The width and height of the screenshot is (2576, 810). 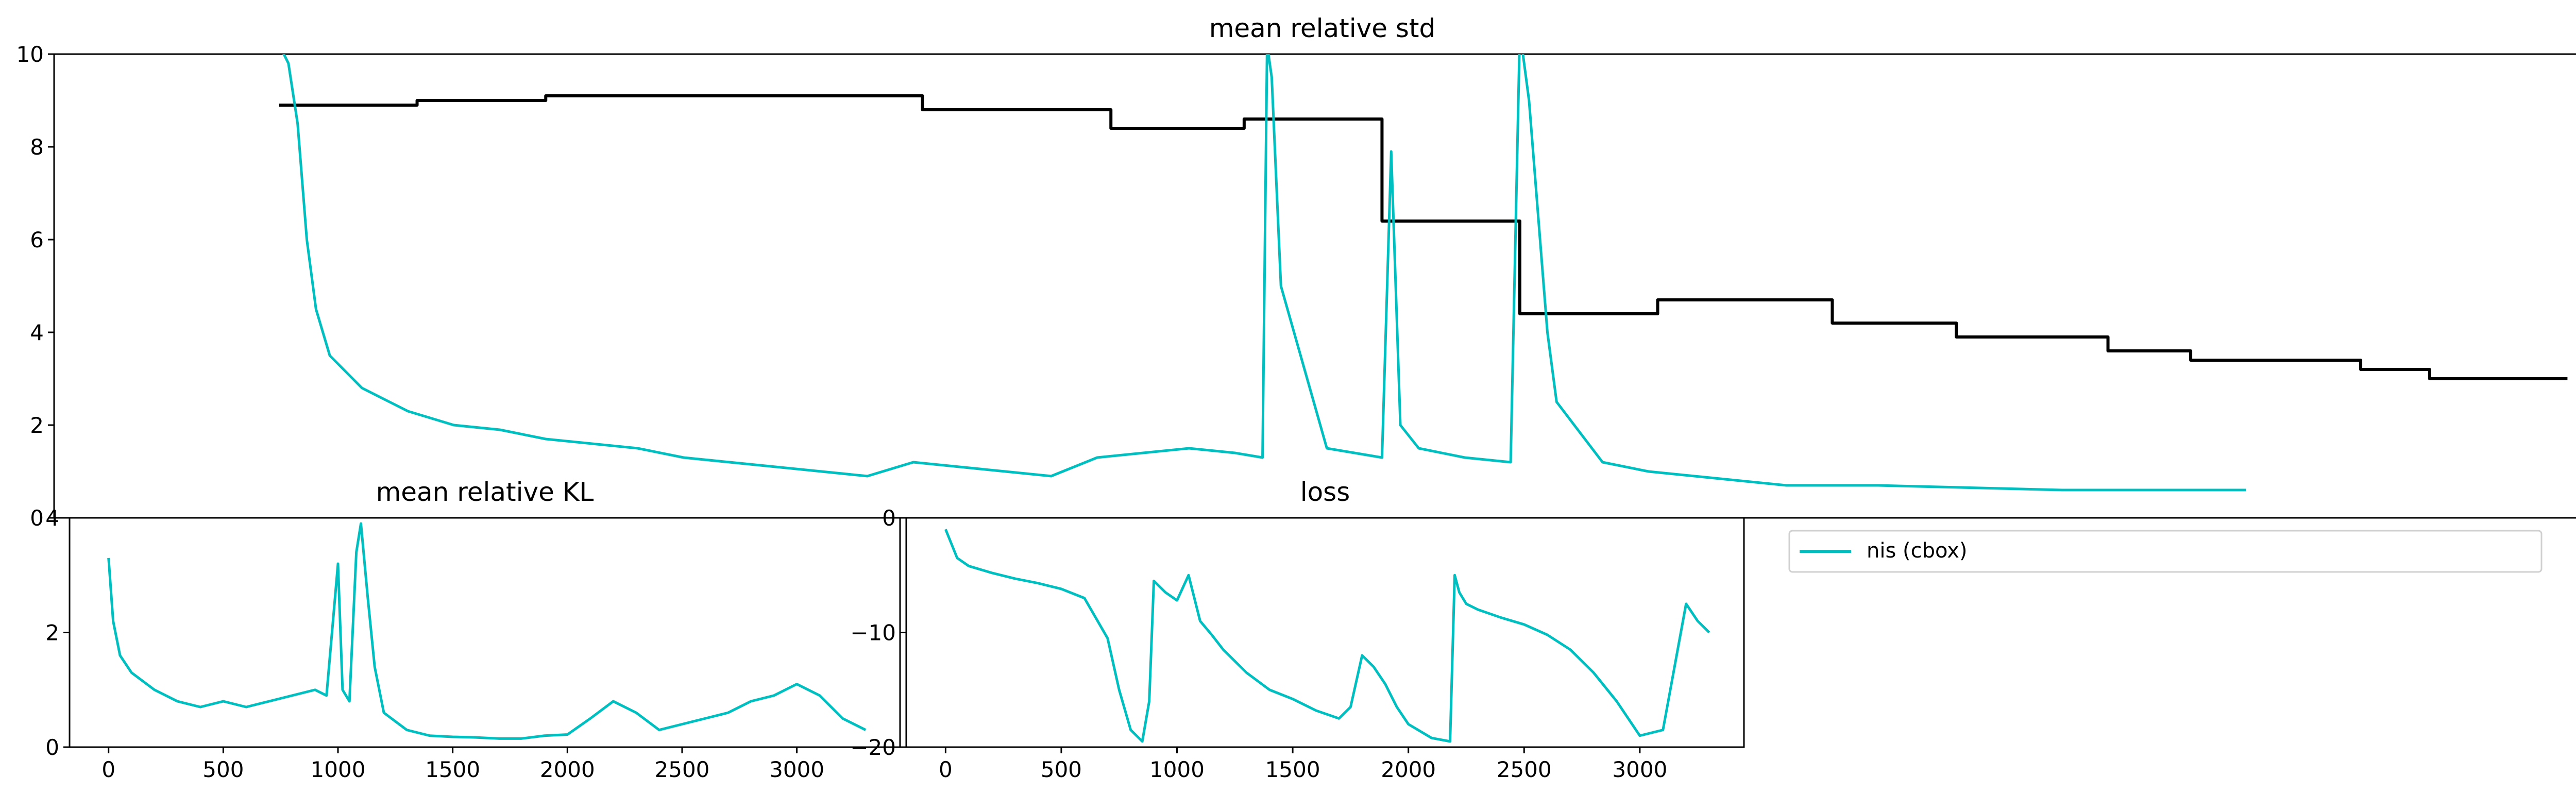 What do you see at coordinates (37, 332) in the screenshot?
I see `top-ytick-label: 4` at bounding box center [37, 332].